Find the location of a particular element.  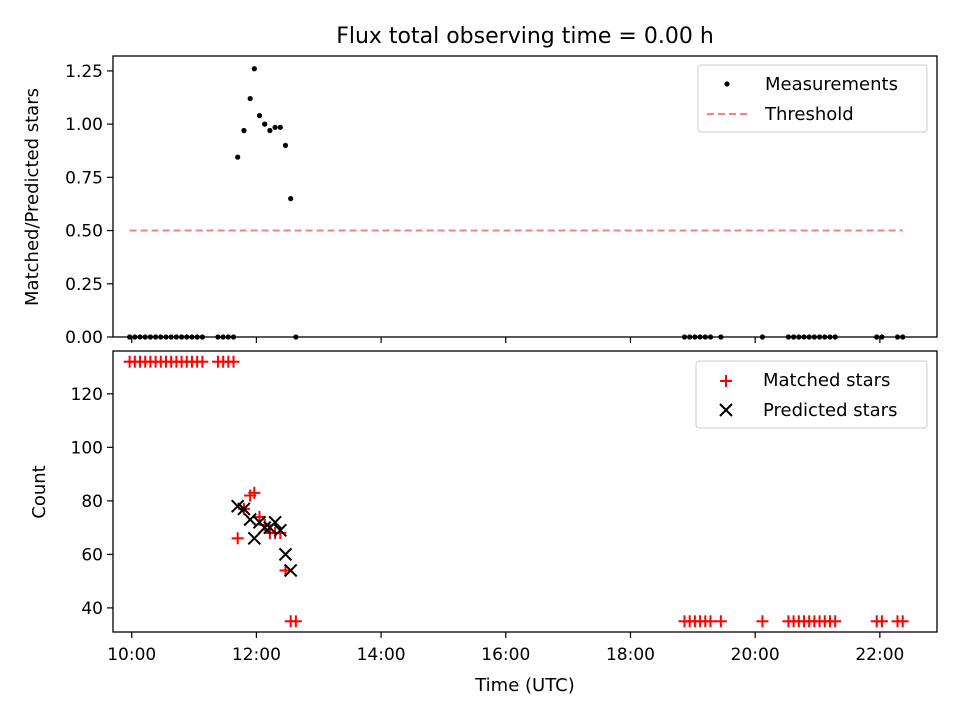

y-tick-label: 100 is located at coordinates (87, 448).